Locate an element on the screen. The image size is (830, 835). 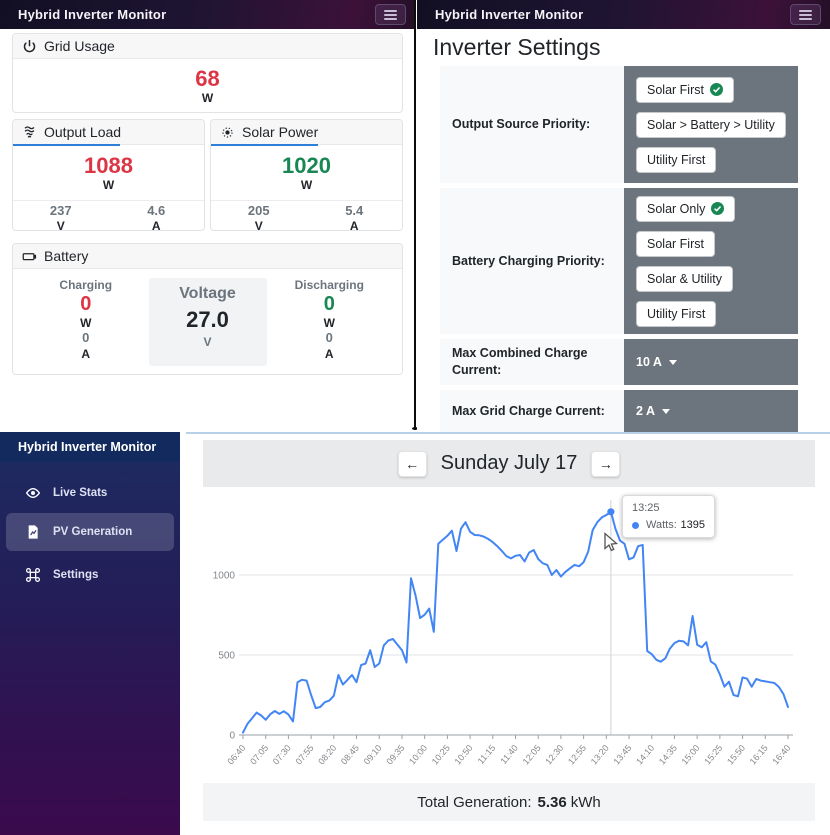
output-load-volts-unit: V is located at coordinates (60, 224).